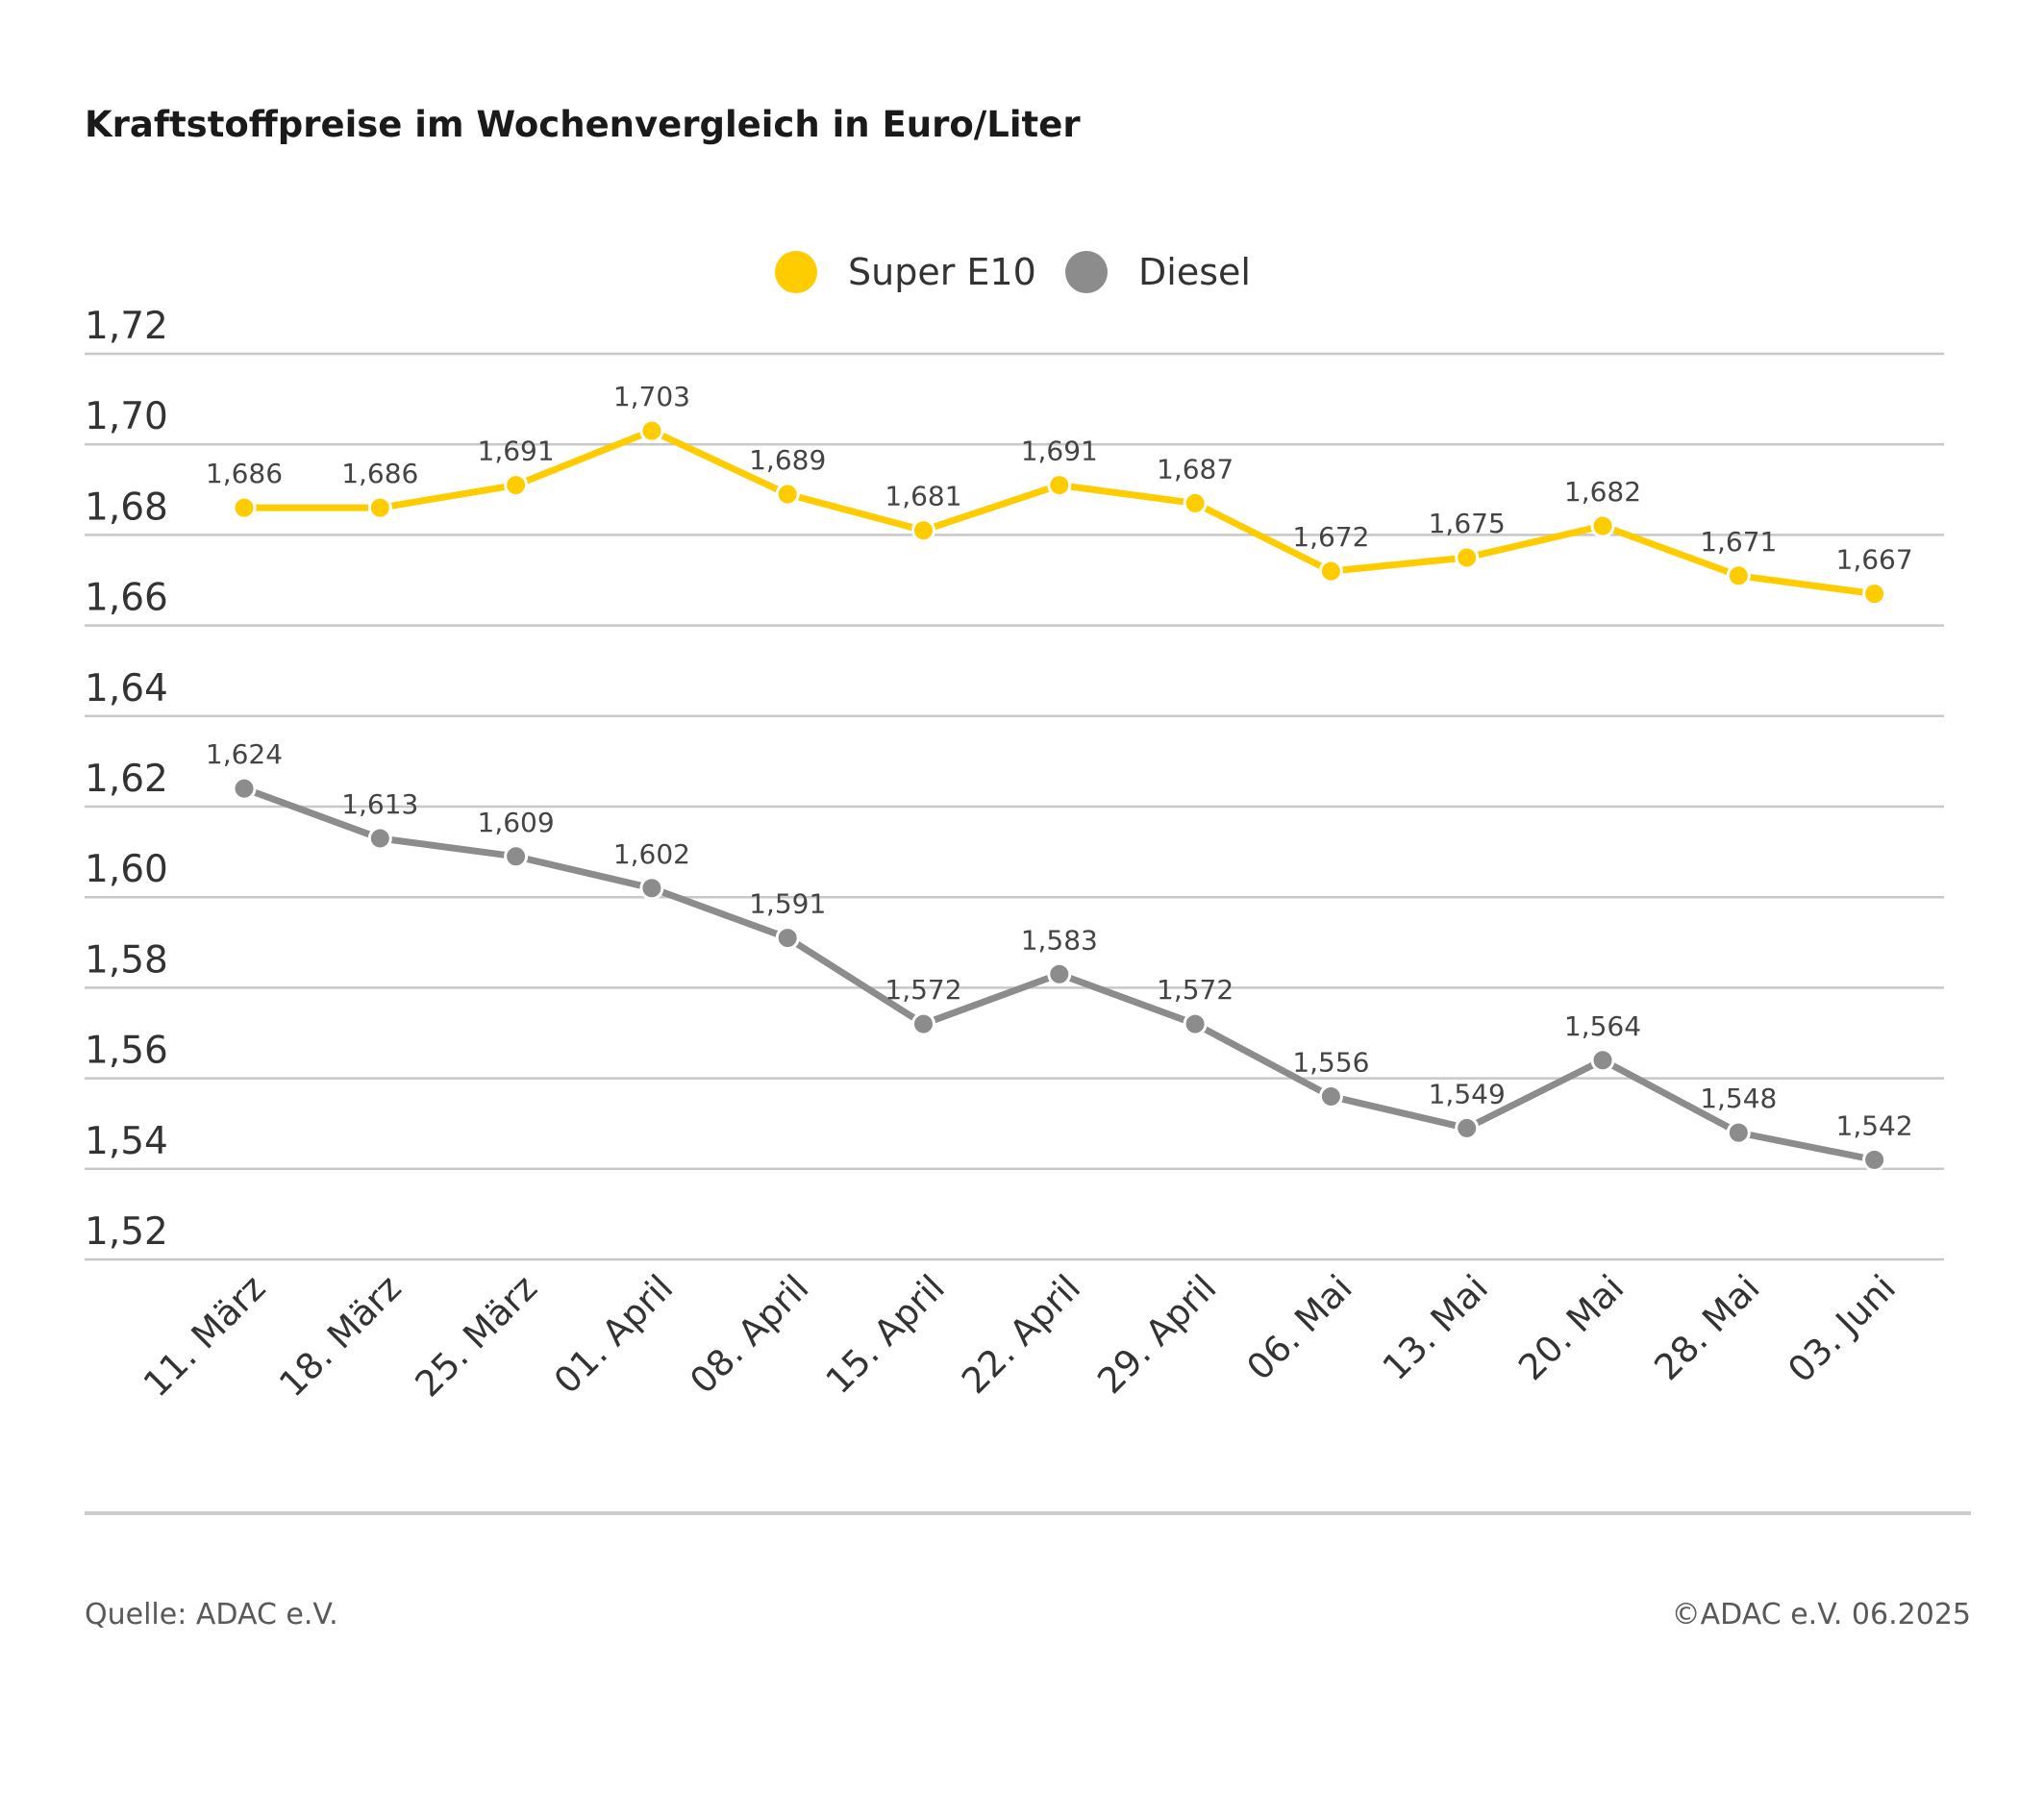  I want to click on y-tick-label: 1,64, so click(126, 688).